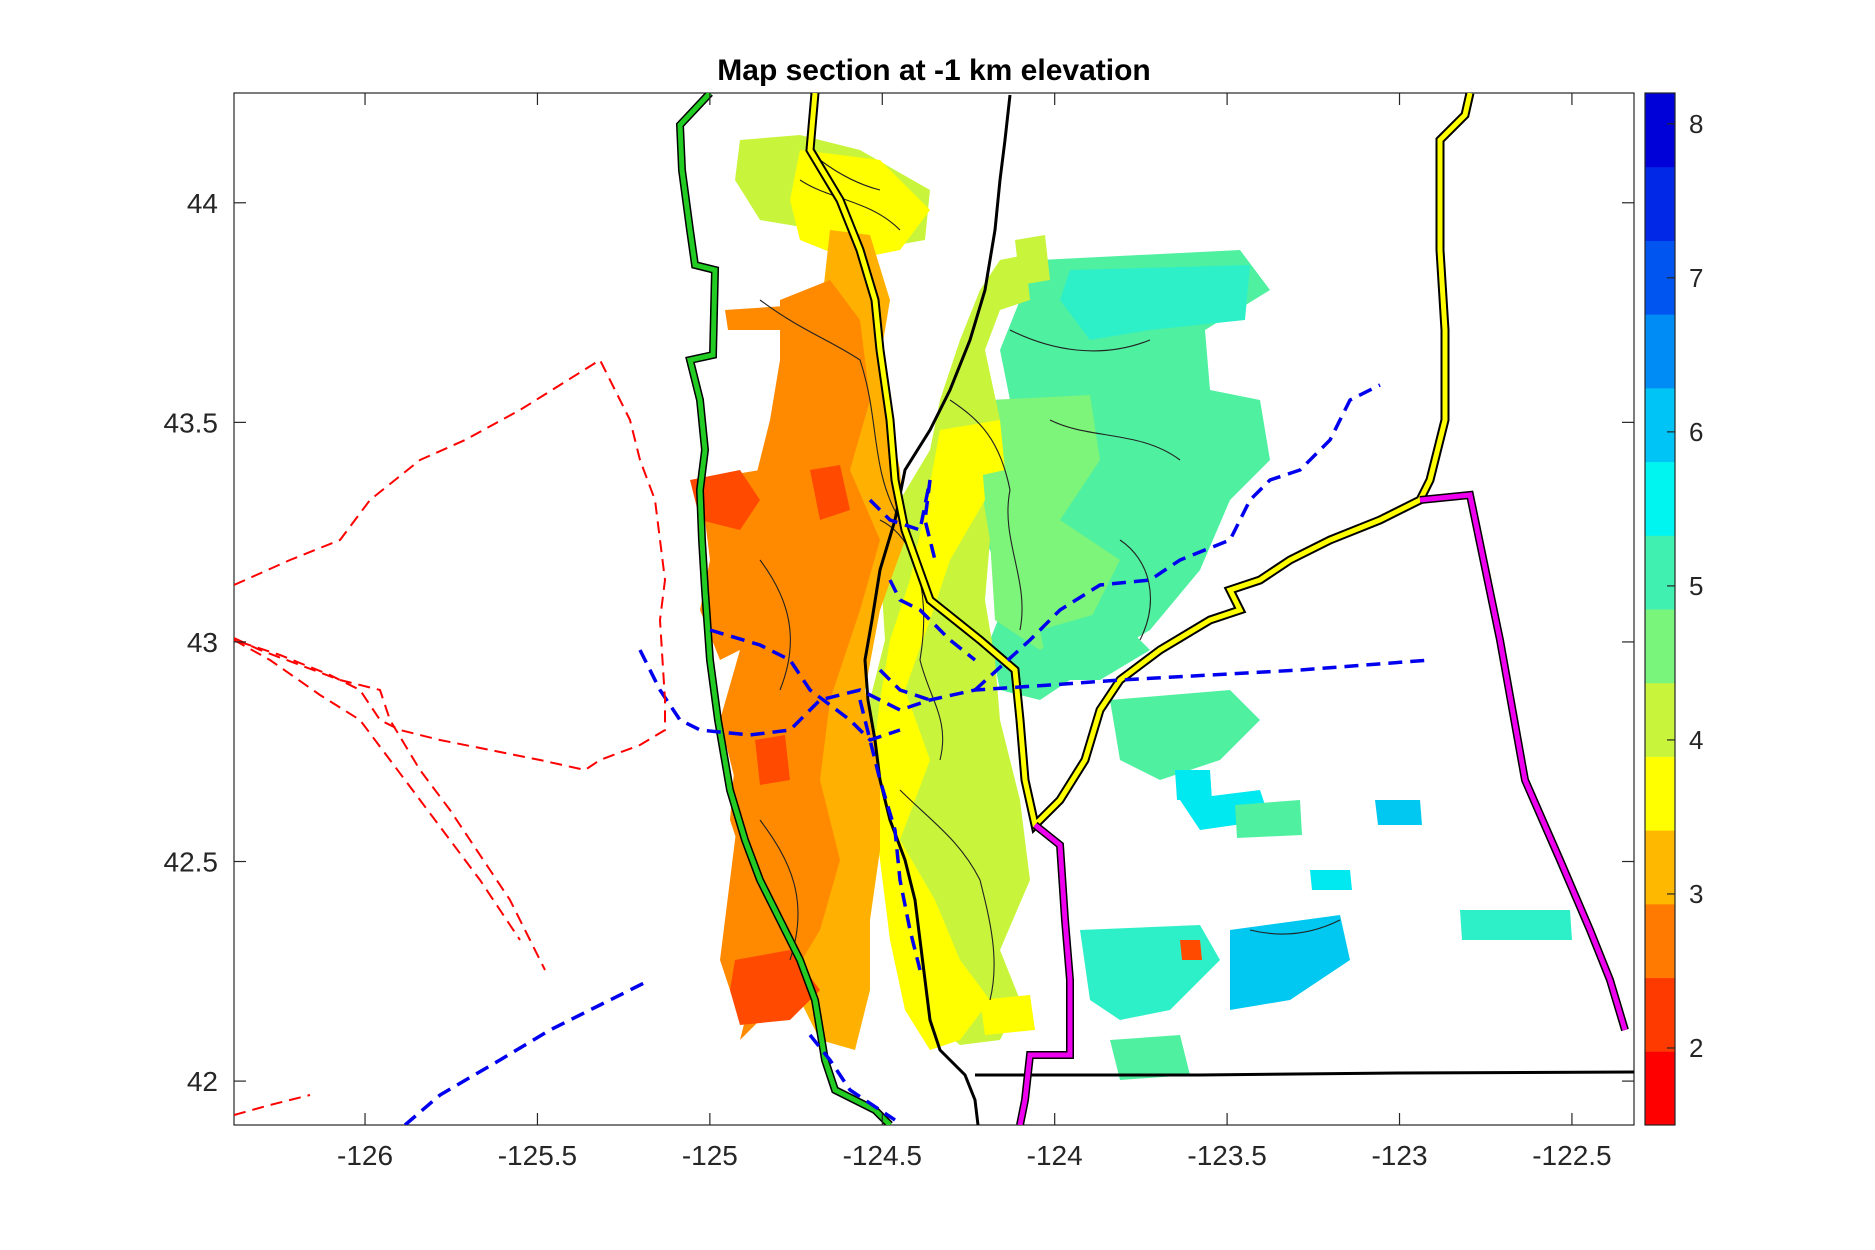  I want to click on x-tick-label: -125.5, so click(537, 1155).